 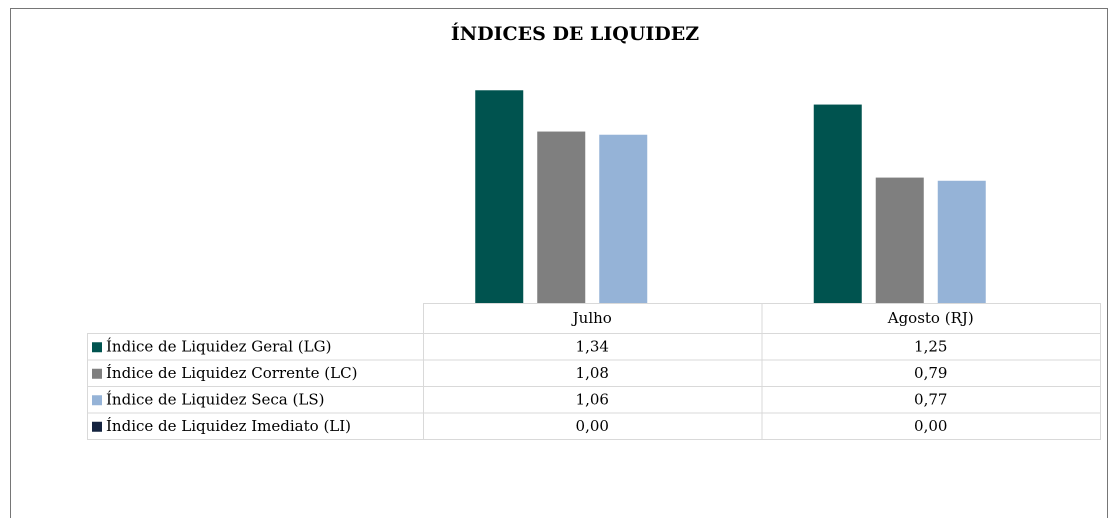 What do you see at coordinates (592, 346) in the screenshot?
I see `data-label: 1,34` at bounding box center [592, 346].